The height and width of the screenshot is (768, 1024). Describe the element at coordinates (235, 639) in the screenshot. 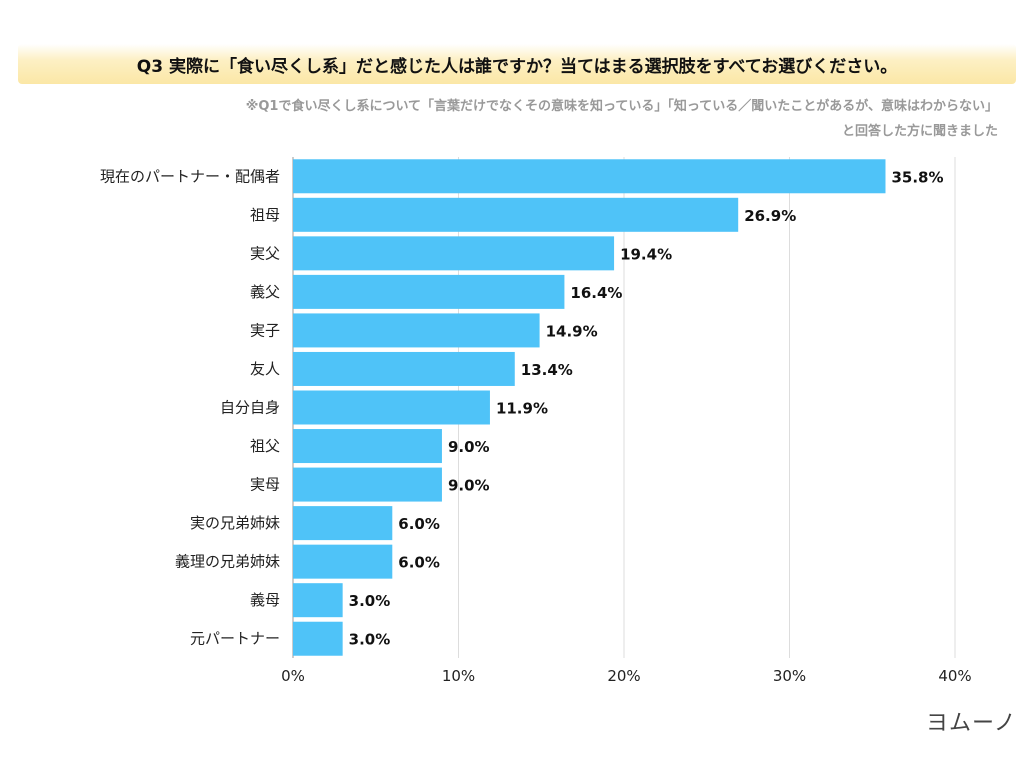

I see `category-label: 元パートナー` at that location.